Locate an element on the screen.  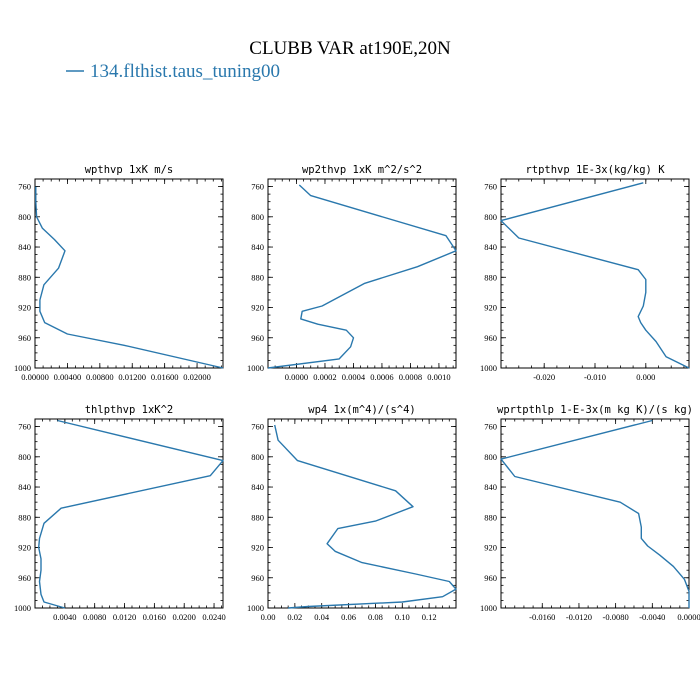
panel-3-ytick-label: 840 is located at coordinates (490, 247).